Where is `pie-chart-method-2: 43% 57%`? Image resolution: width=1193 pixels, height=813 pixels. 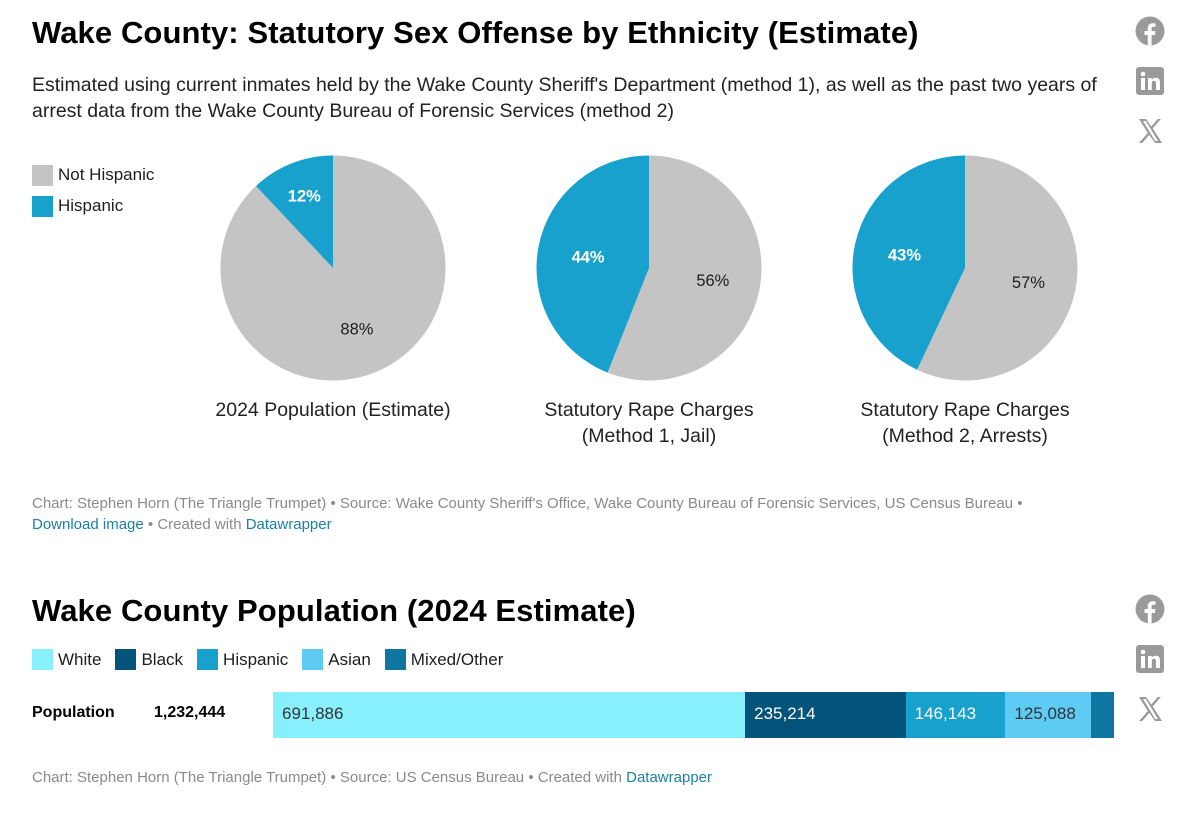
pie-chart-method-2: 43% 57% is located at coordinates (965, 268).